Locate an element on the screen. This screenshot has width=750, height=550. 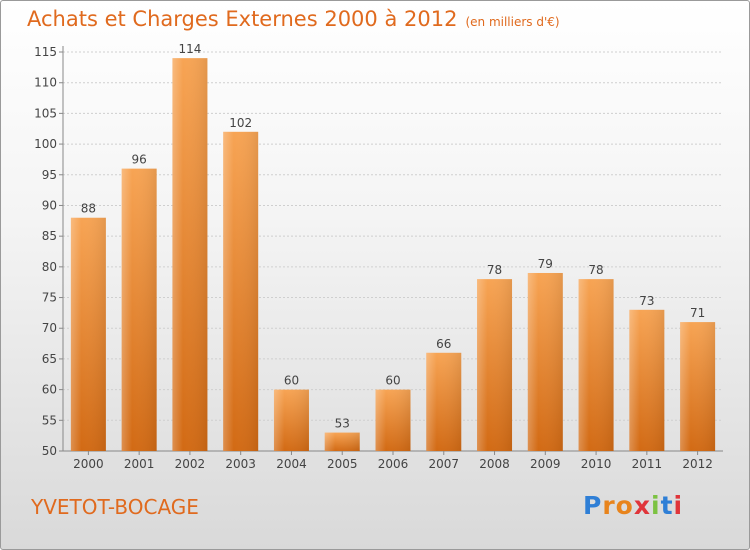
bar-shade-2005 is located at coordinates (342, 441).